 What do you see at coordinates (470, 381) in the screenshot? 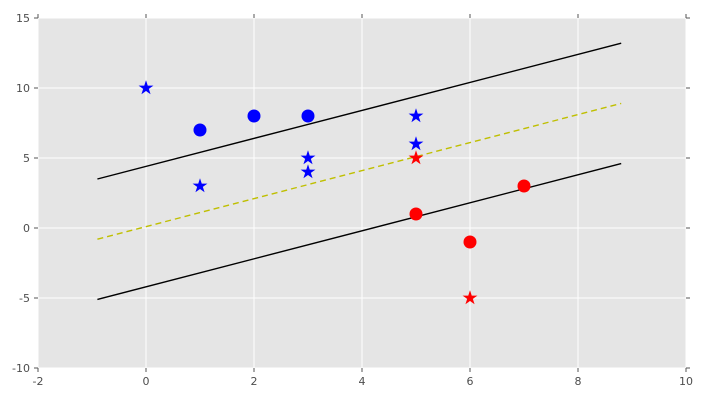
I see `x-tick-label: 6` at bounding box center [470, 381].